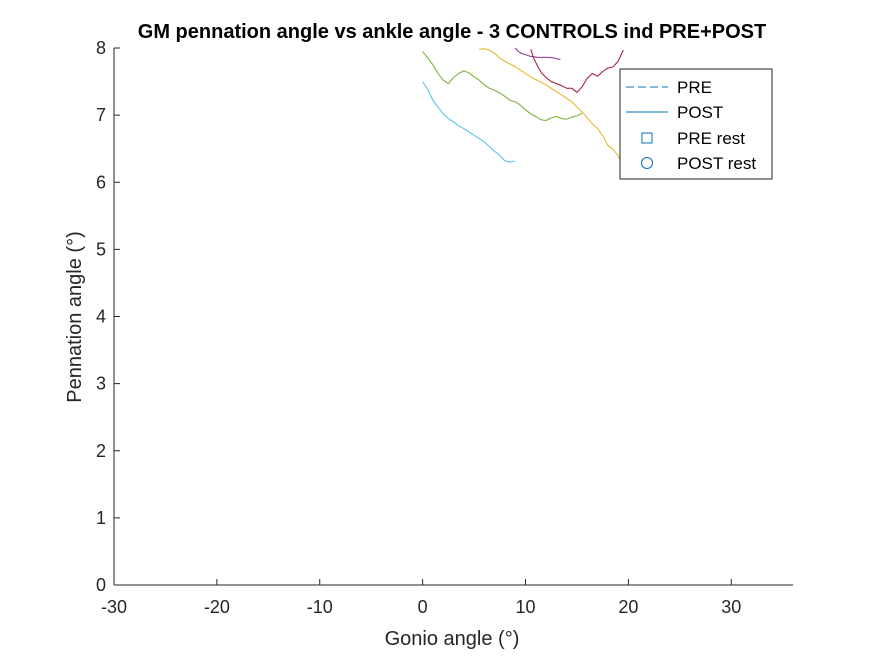 The height and width of the screenshot is (656, 875). What do you see at coordinates (320, 607) in the screenshot?
I see `x-tick-label: -10` at bounding box center [320, 607].